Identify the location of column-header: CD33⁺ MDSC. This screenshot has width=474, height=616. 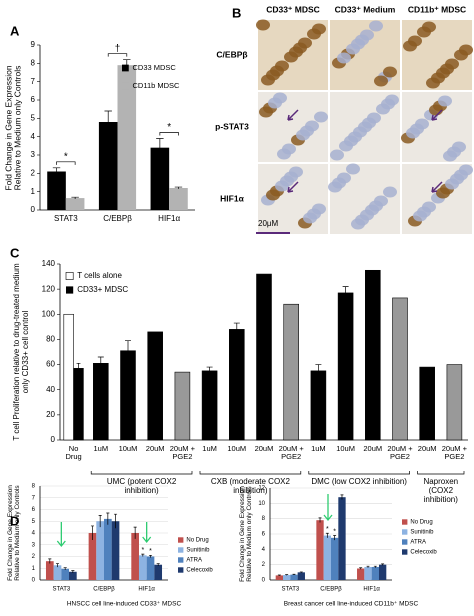
(293, 9).